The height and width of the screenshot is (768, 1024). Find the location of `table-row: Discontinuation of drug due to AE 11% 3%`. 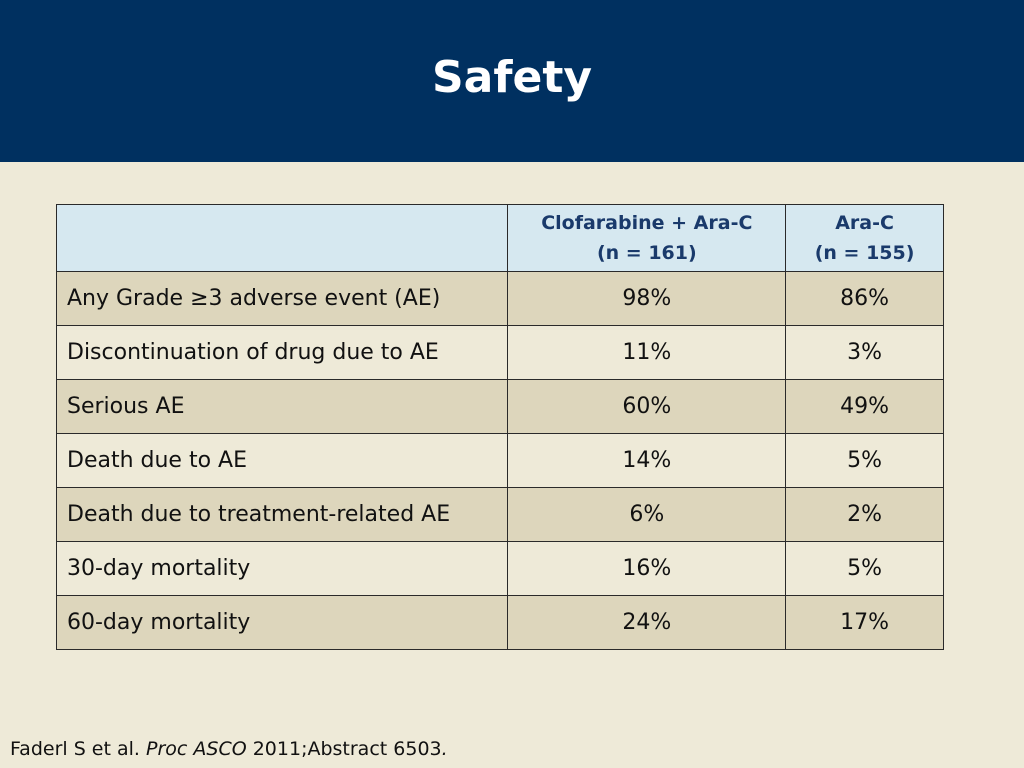

table-row: Discontinuation of drug due to AE 11% 3% is located at coordinates (499, 352).